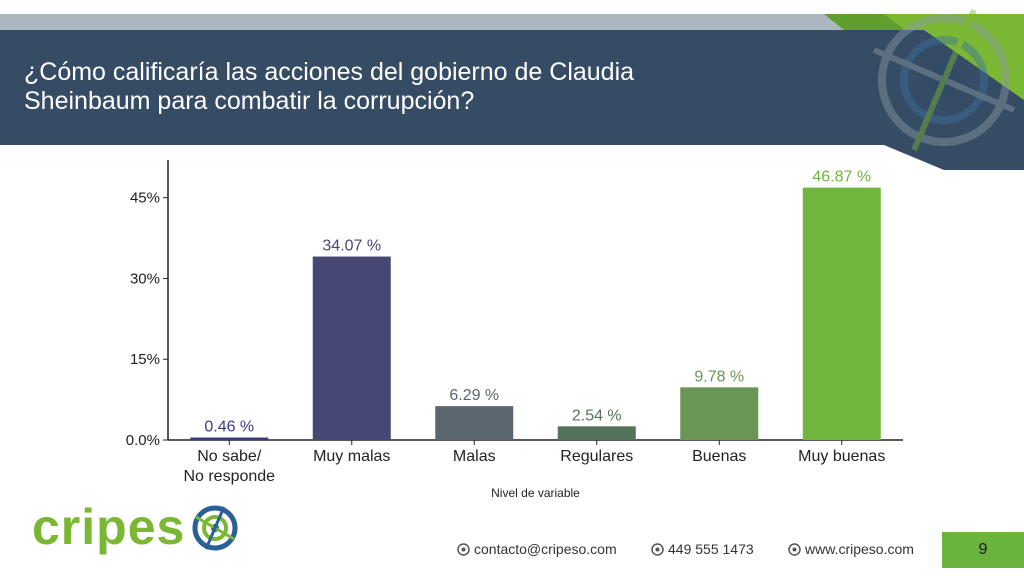 The height and width of the screenshot is (576, 1024). What do you see at coordinates (145, 359) in the screenshot?
I see `y-tick-label: 15%` at bounding box center [145, 359].